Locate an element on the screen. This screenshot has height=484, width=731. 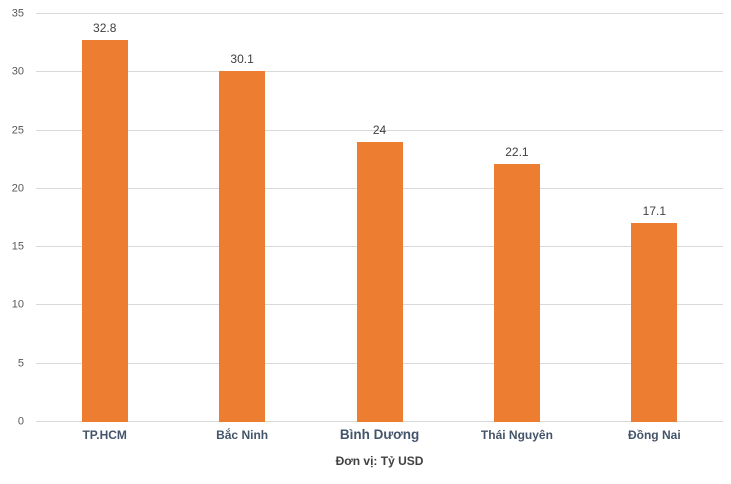
y-tick-label: 30 is located at coordinates (17, 71).